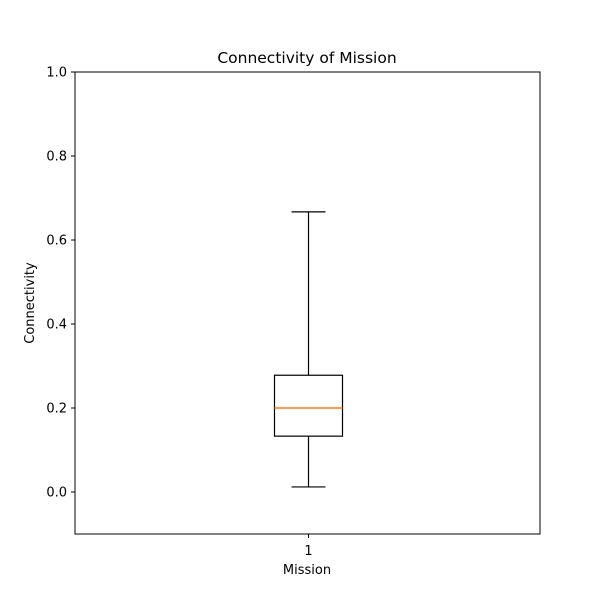 The image size is (600, 600). I want to click on x-tick-label: 1, so click(308, 551).